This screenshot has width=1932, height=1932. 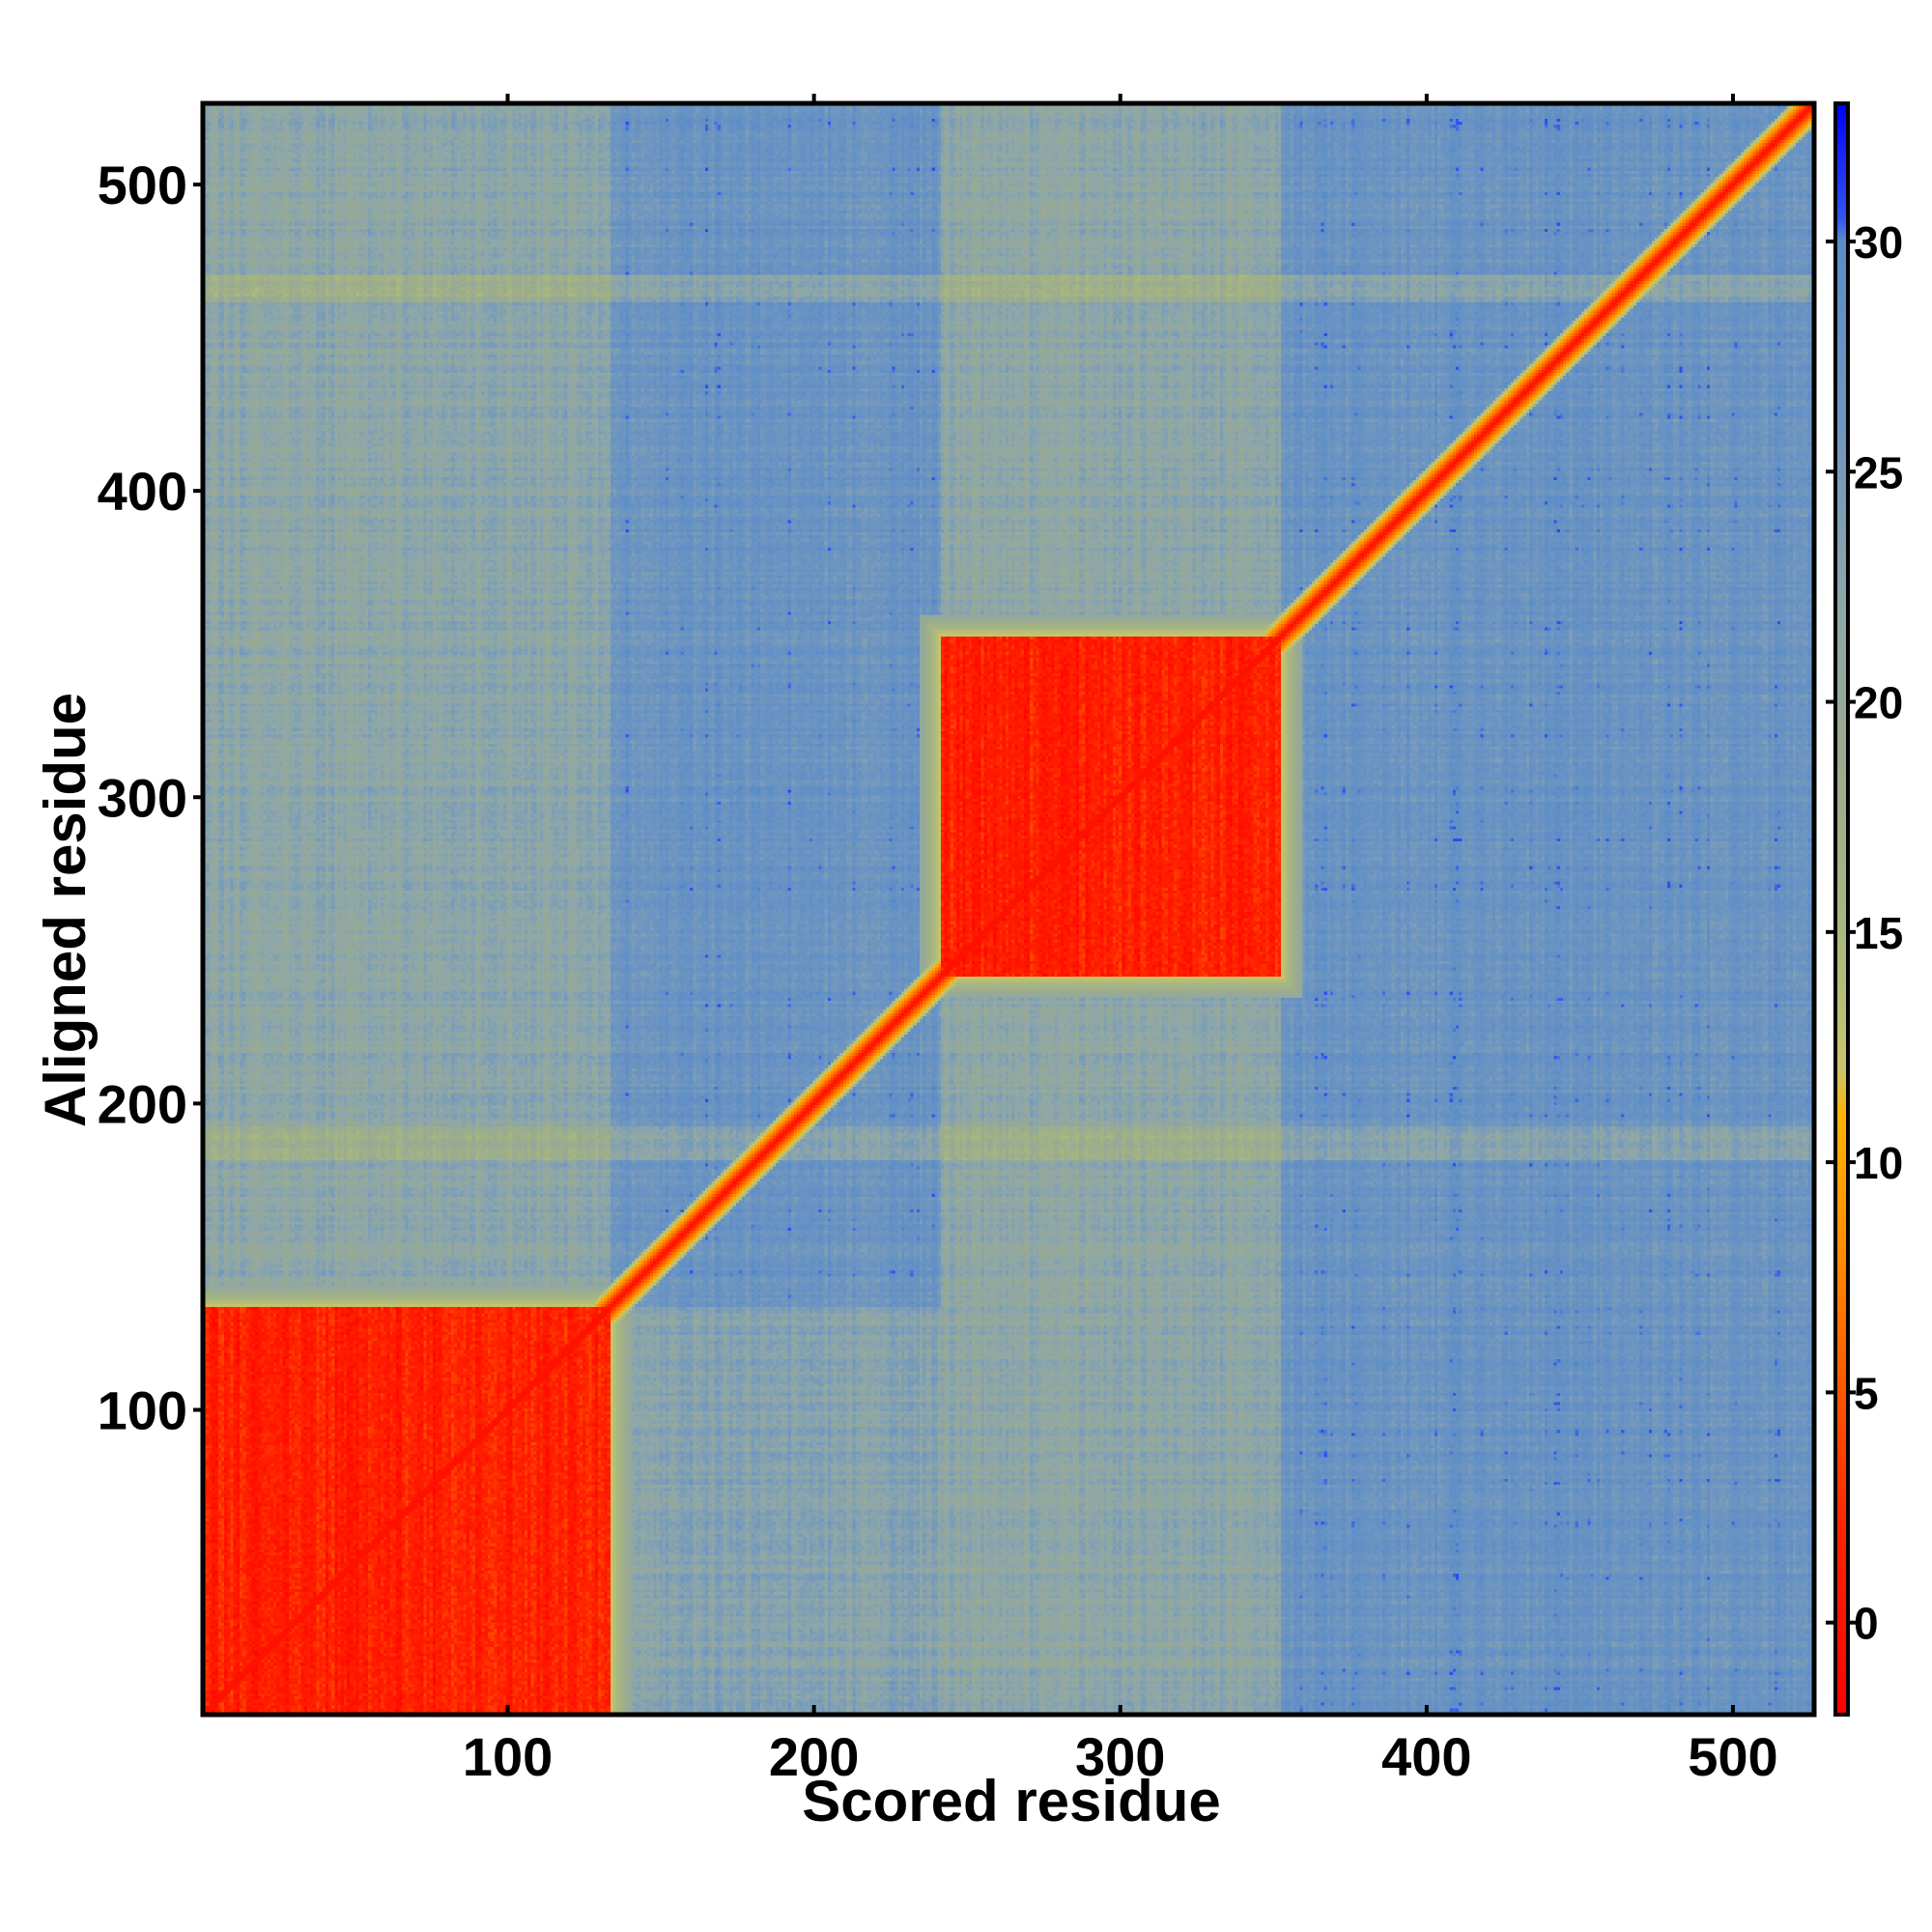 What do you see at coordinates (142, 185) in the screenshot?
I see `y-tick-label: 500` at bounding box center [142, 185].